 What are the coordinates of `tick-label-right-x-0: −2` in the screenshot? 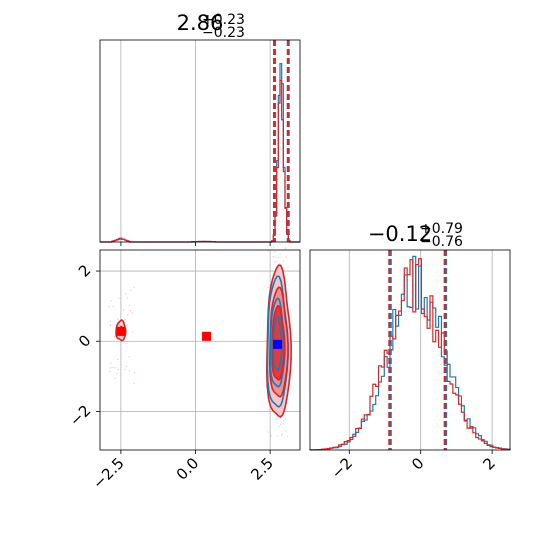 It's located at (342, 468).